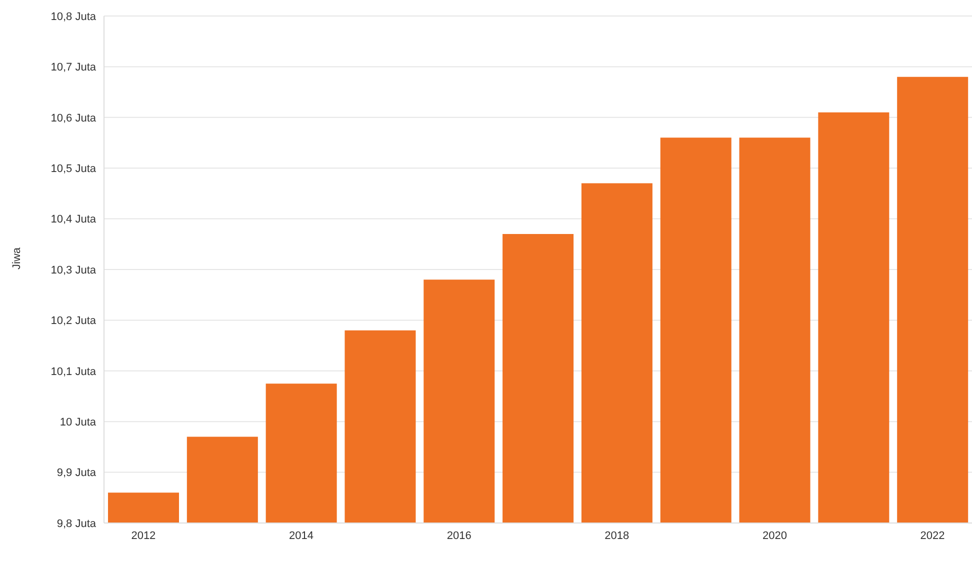 The width and height of the screenshot is (972, 561). What do you see at coordinates (73, 220) in the screenshot?
I see `y-tick-label: 10,4 Juta` at bounding box center [73, 220].